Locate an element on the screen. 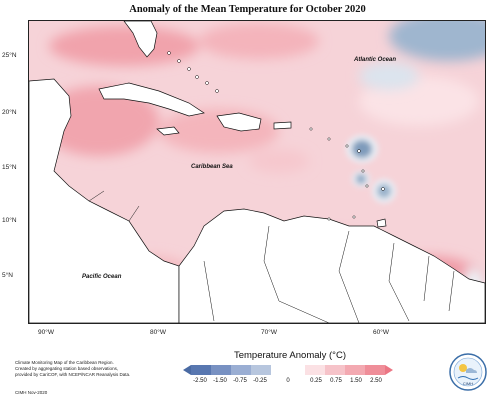 This screenshot has width=495, height=400. pacific-ocean-label: Pacific Ocean is located at coordinates (102, 277).